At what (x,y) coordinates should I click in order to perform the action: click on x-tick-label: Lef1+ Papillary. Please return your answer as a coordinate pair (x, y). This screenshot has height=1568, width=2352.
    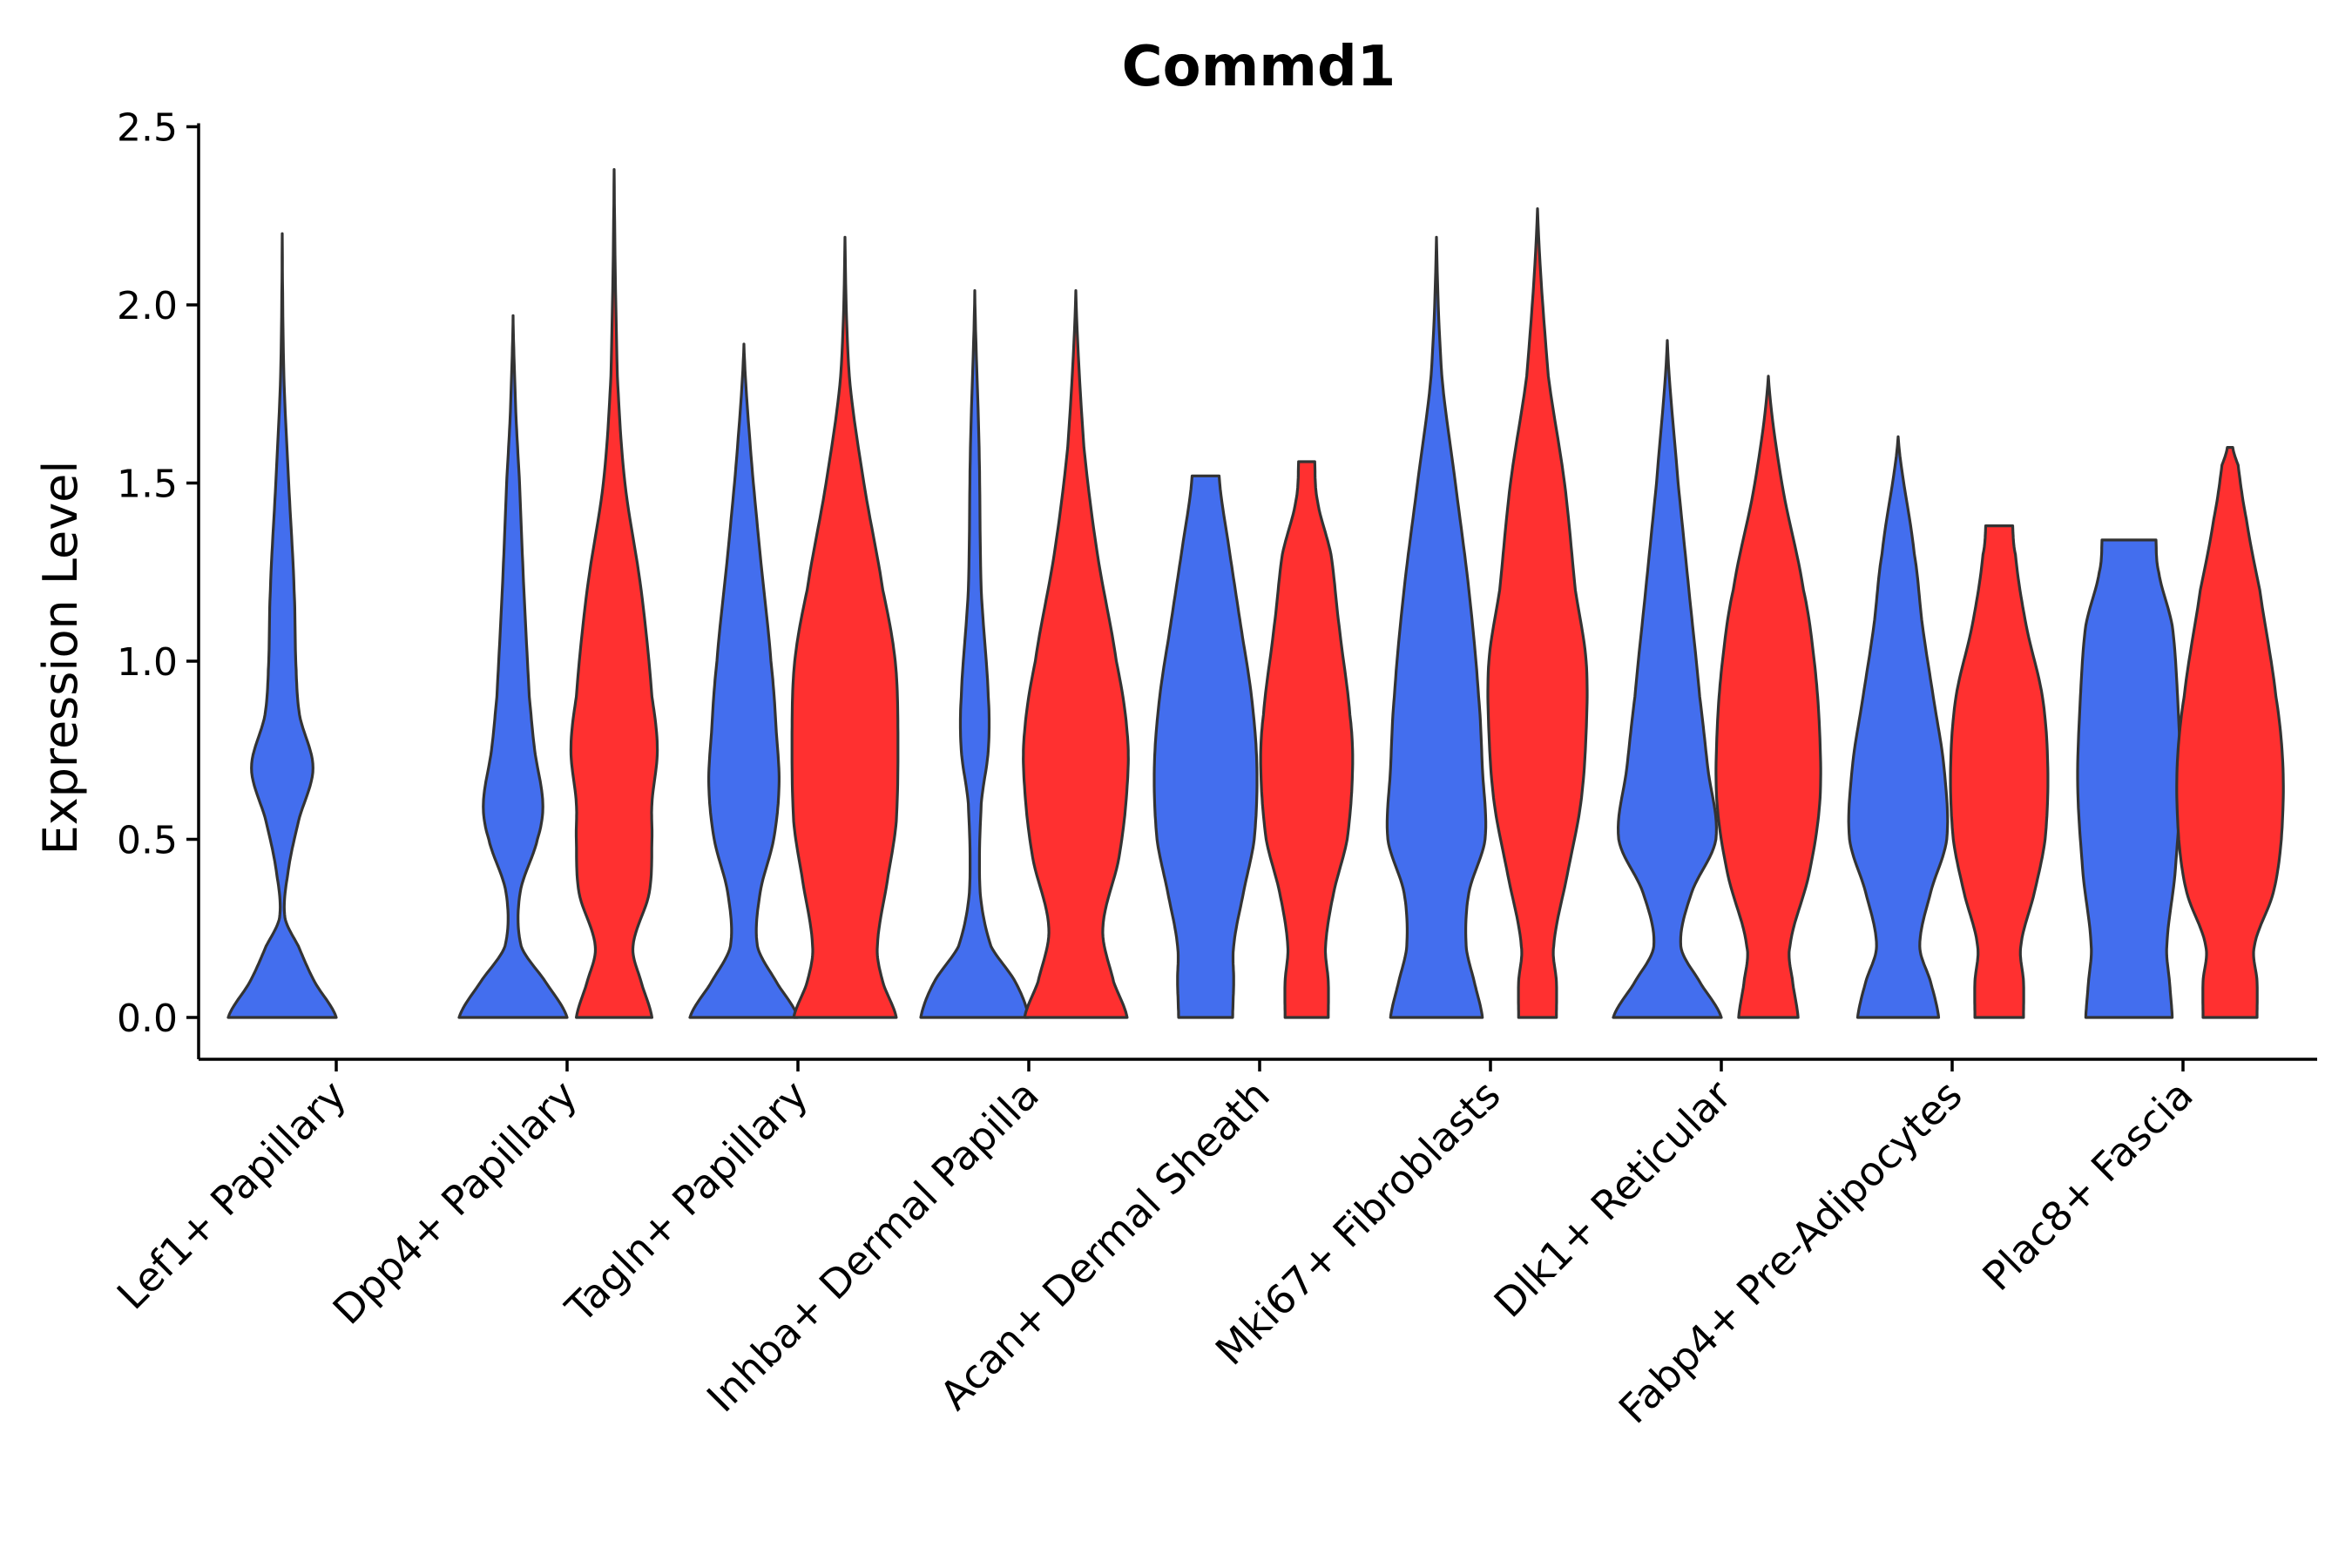
    Looking at the image, I should click on (231, 1195).